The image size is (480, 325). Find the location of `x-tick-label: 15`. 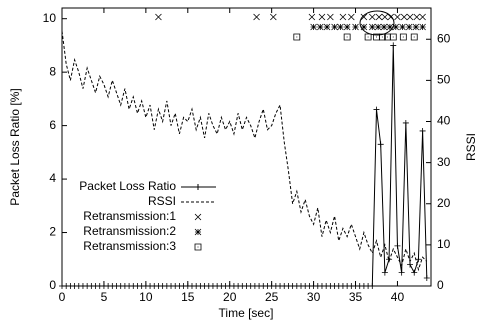

x-tick-label: 15 is located at coordinates (188, 297).